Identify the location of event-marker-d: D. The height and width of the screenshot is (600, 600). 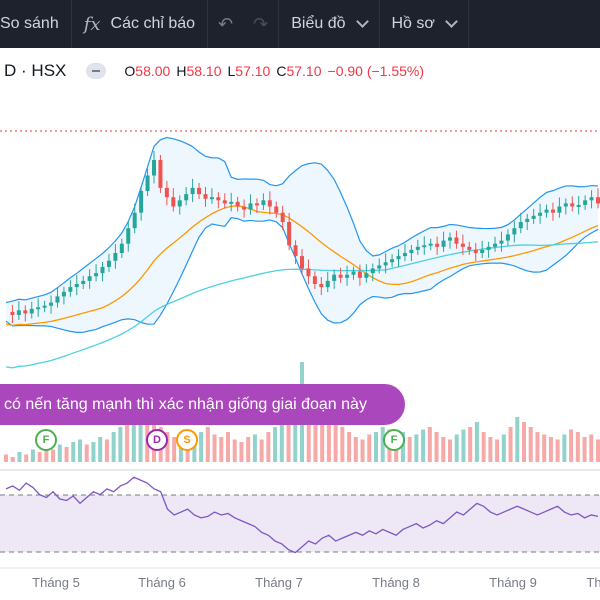
(157, 440).